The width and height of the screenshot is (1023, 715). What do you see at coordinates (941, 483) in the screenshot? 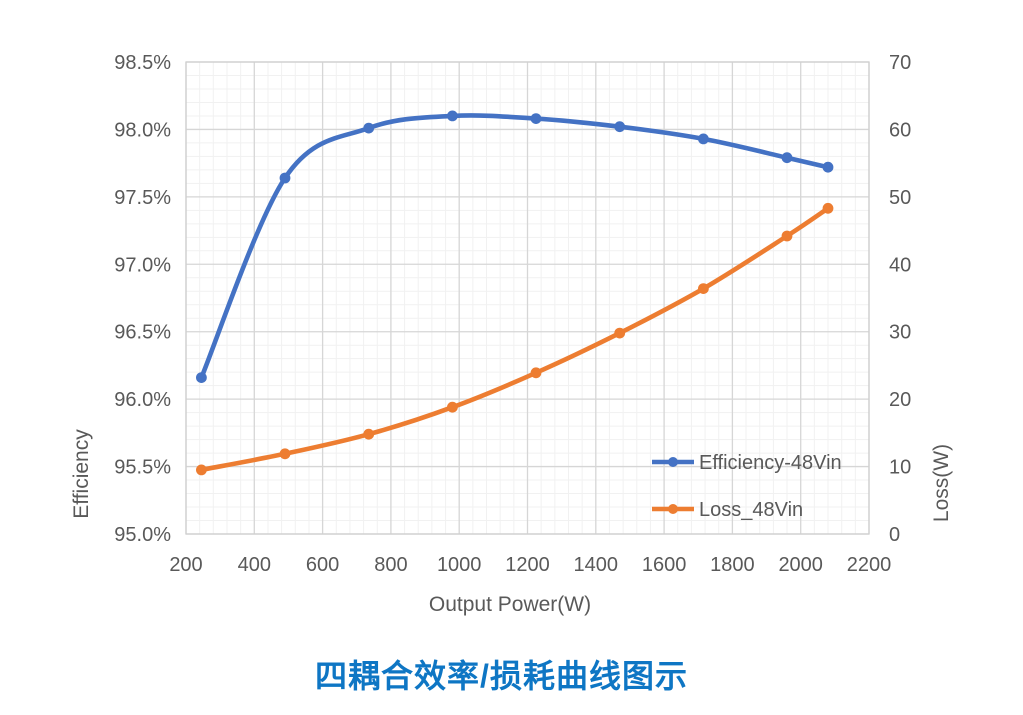
I see `y-right-axis-title: Loss(W)` at bounding box center [941, 483].